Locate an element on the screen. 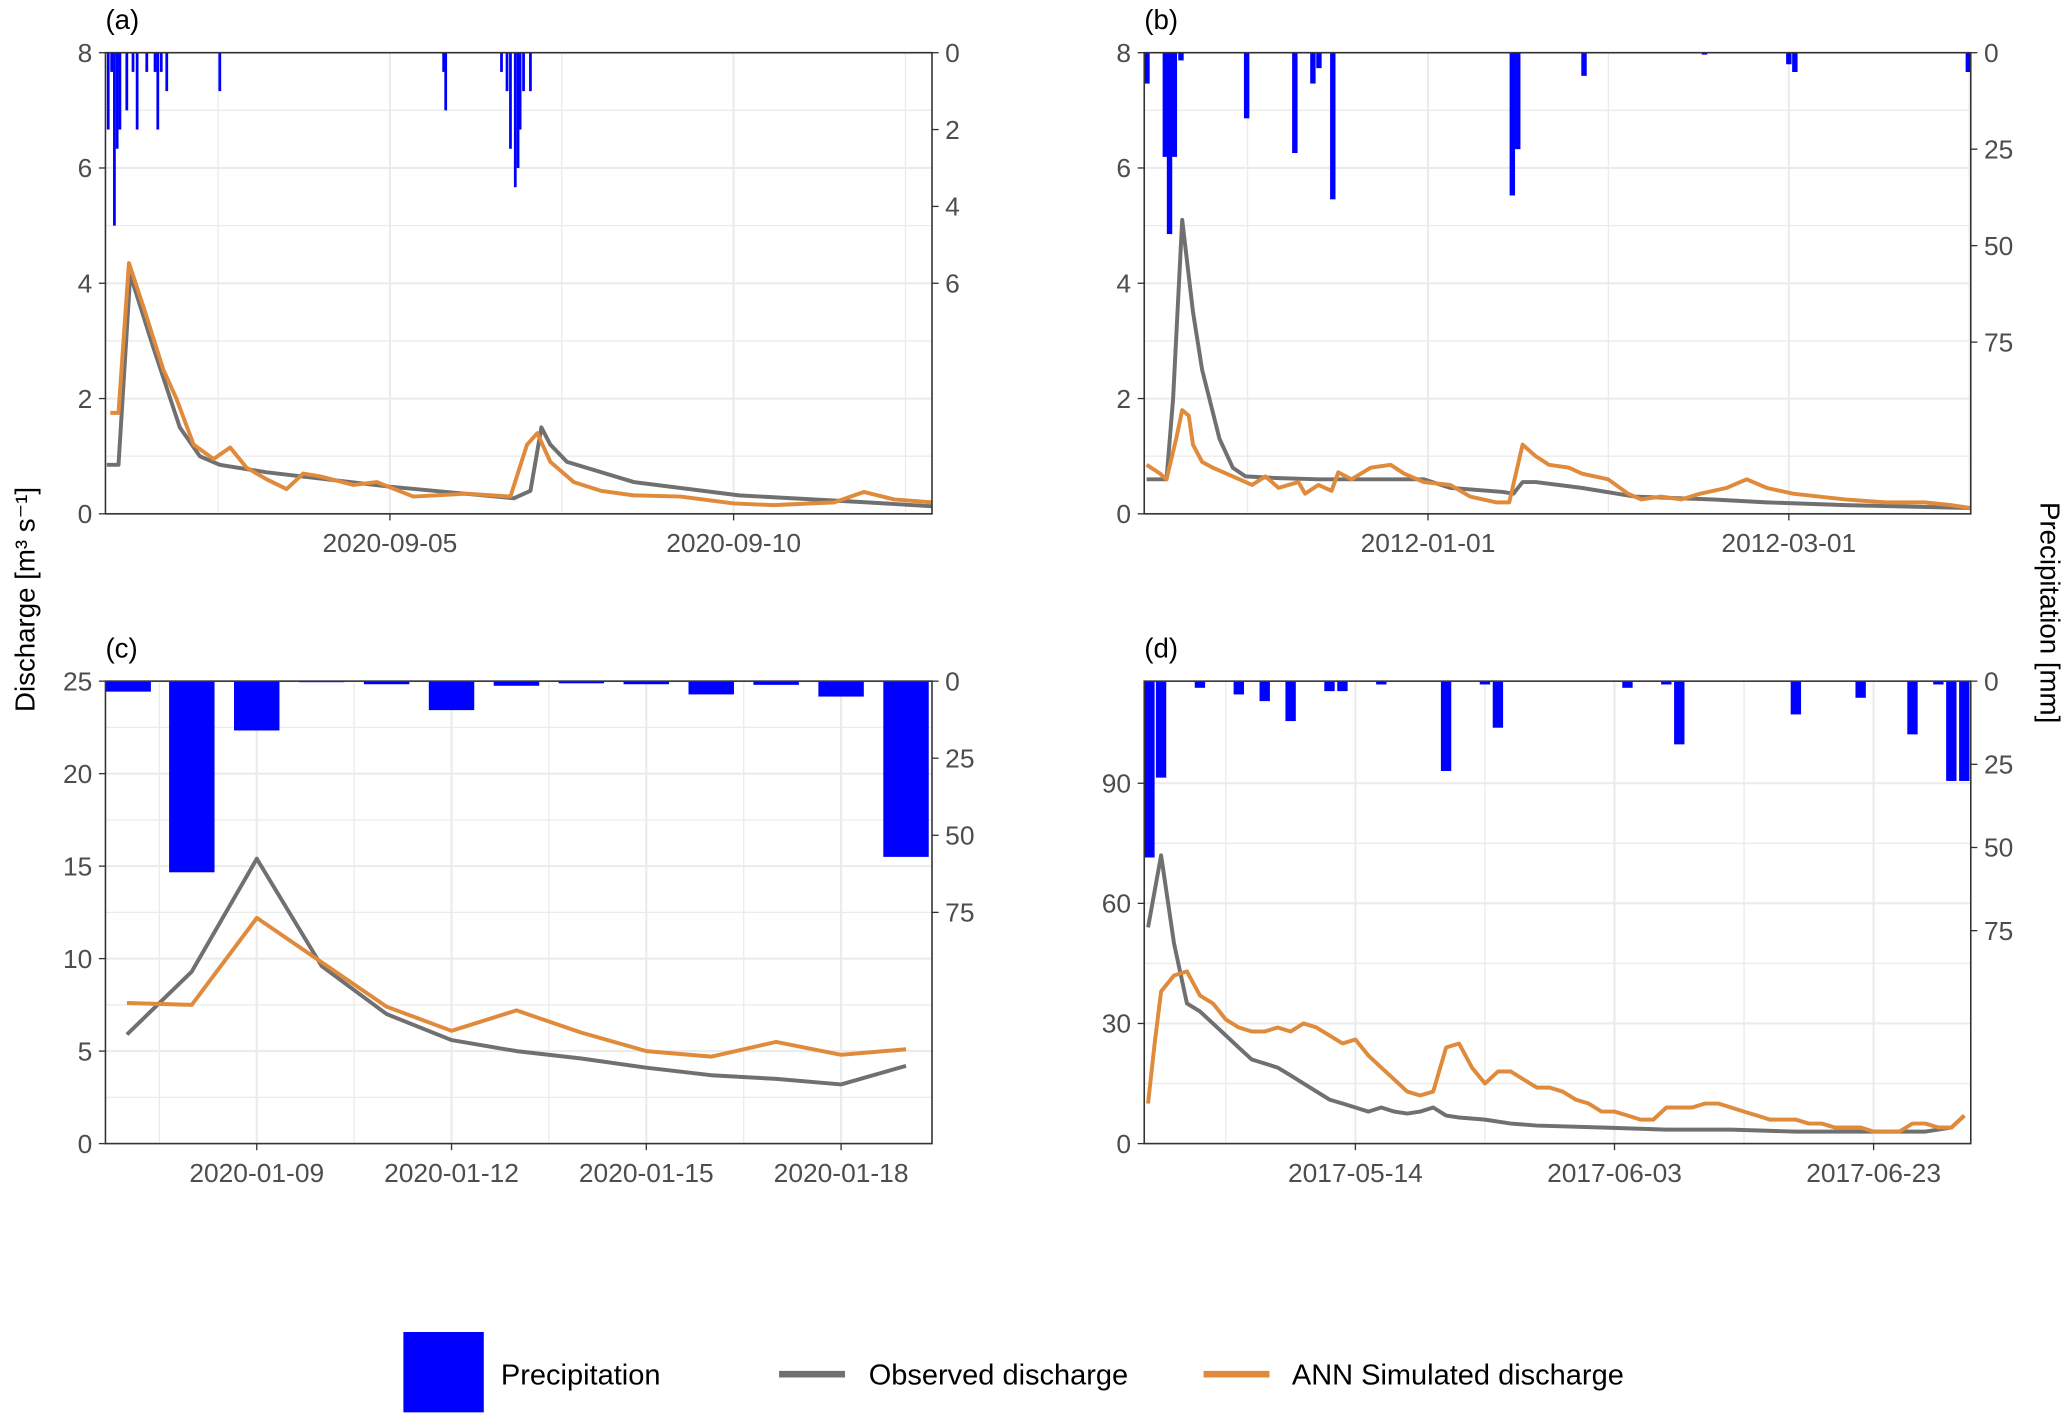 This screenshot has width=2067, height=1415. x-tick-label: 2017-06-03 is located at coordinates (1614, 1173).